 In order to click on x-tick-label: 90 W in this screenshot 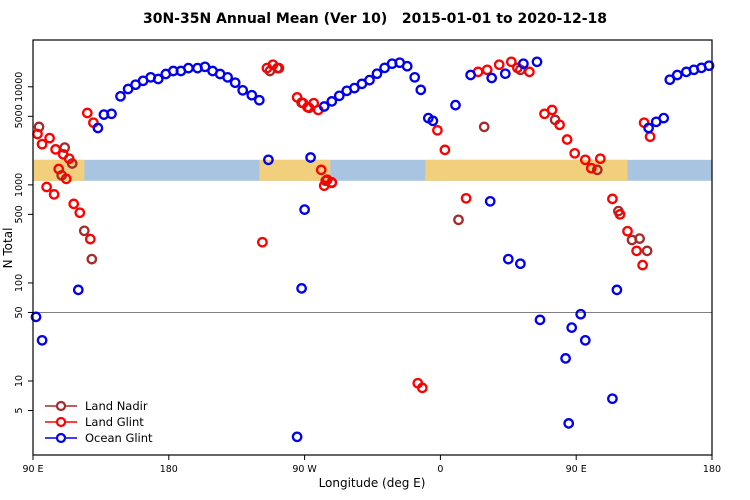, I will do `click(304, 469)`.